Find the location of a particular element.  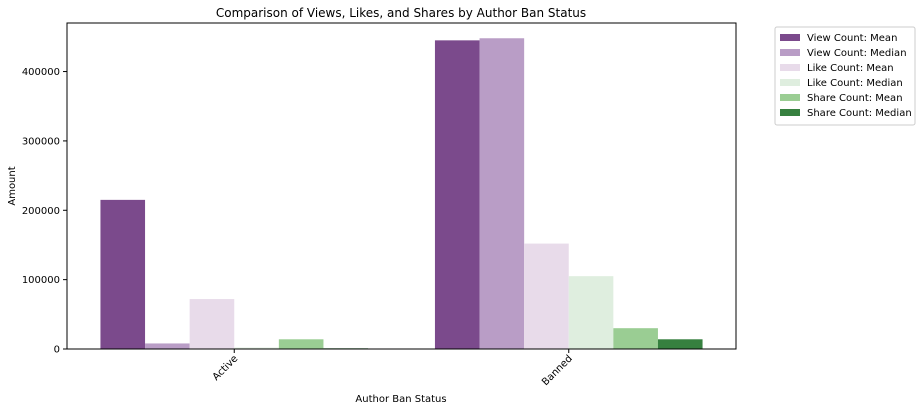

legend-label: Like Count: Median is located at coordinates (855, 83).